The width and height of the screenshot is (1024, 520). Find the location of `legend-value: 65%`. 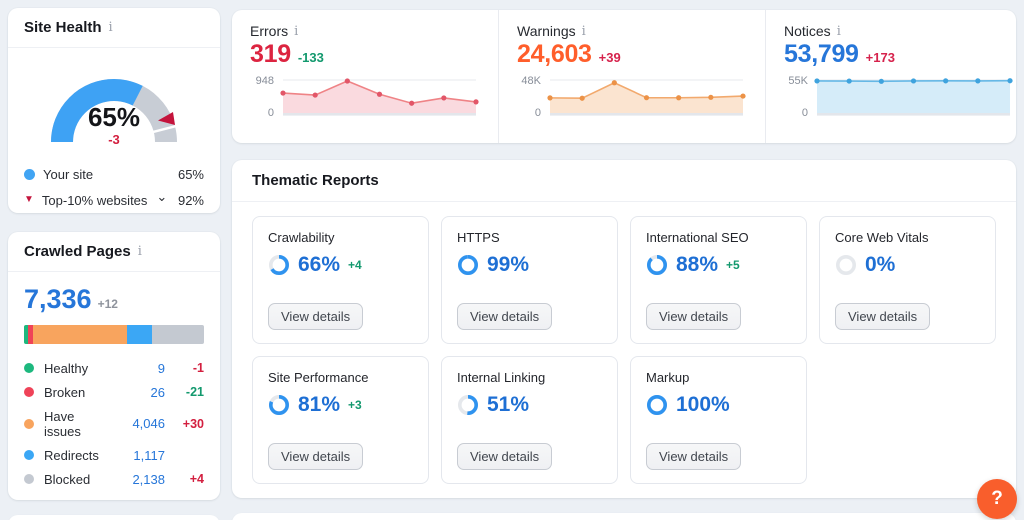

legend-value: 65% is located at coordinates (190, 174).